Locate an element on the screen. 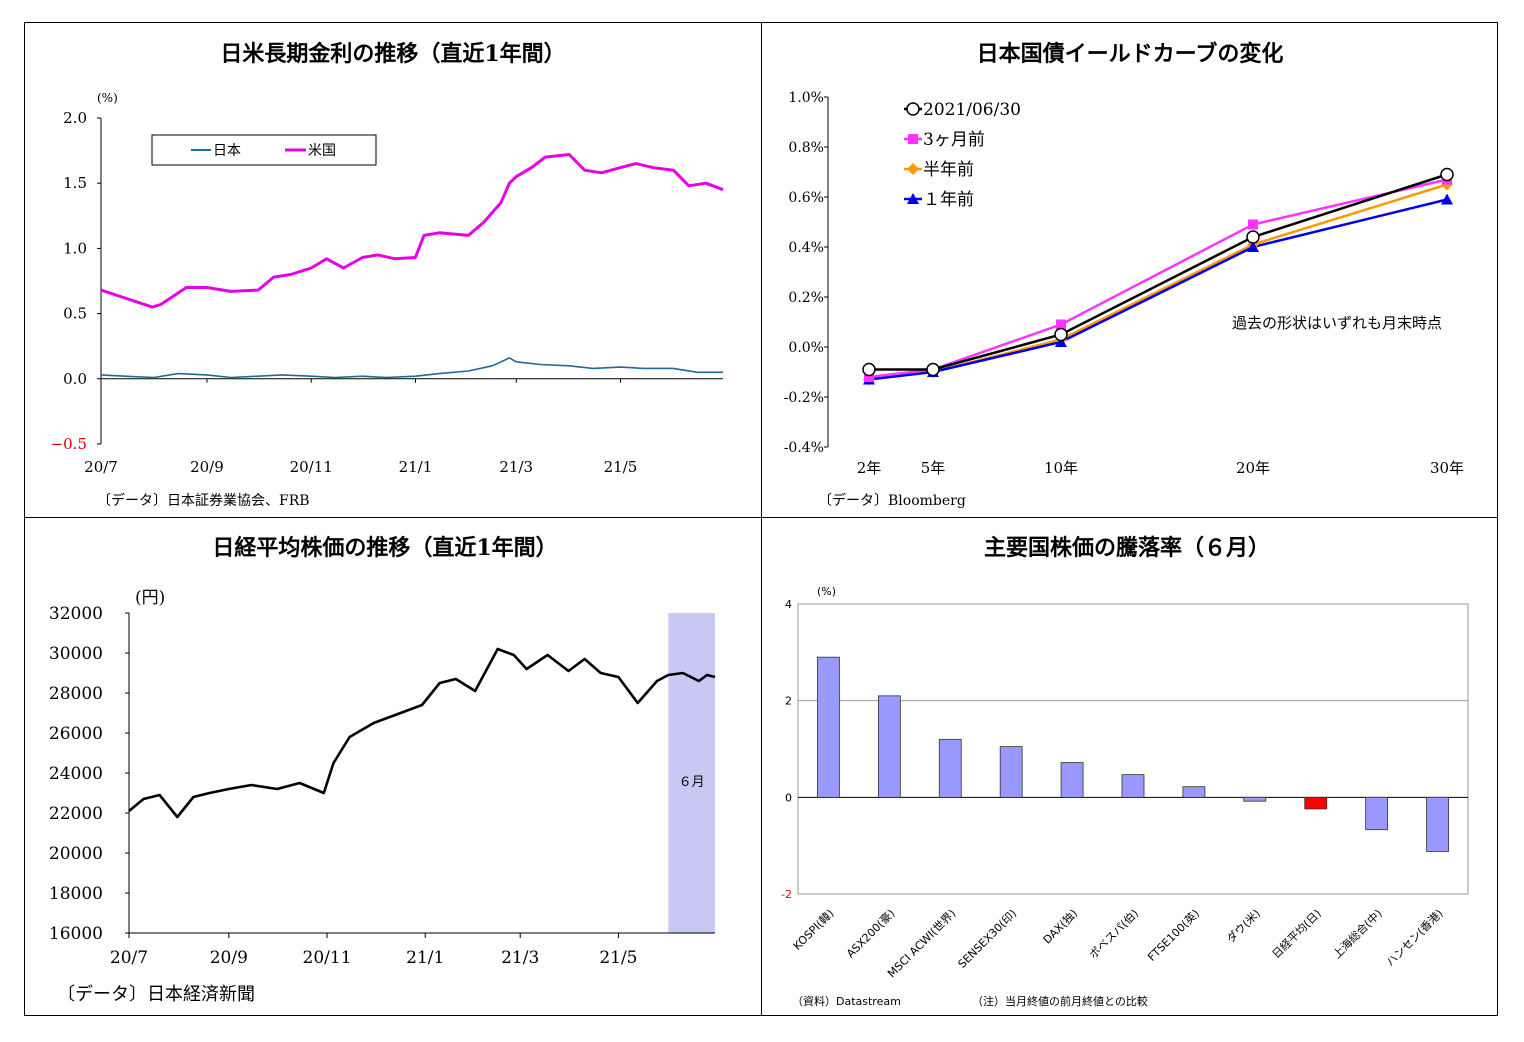 The width and height of the screenshot is (1524, 1042). category-label: DAX(独) is located at coordinates (1061, 927).